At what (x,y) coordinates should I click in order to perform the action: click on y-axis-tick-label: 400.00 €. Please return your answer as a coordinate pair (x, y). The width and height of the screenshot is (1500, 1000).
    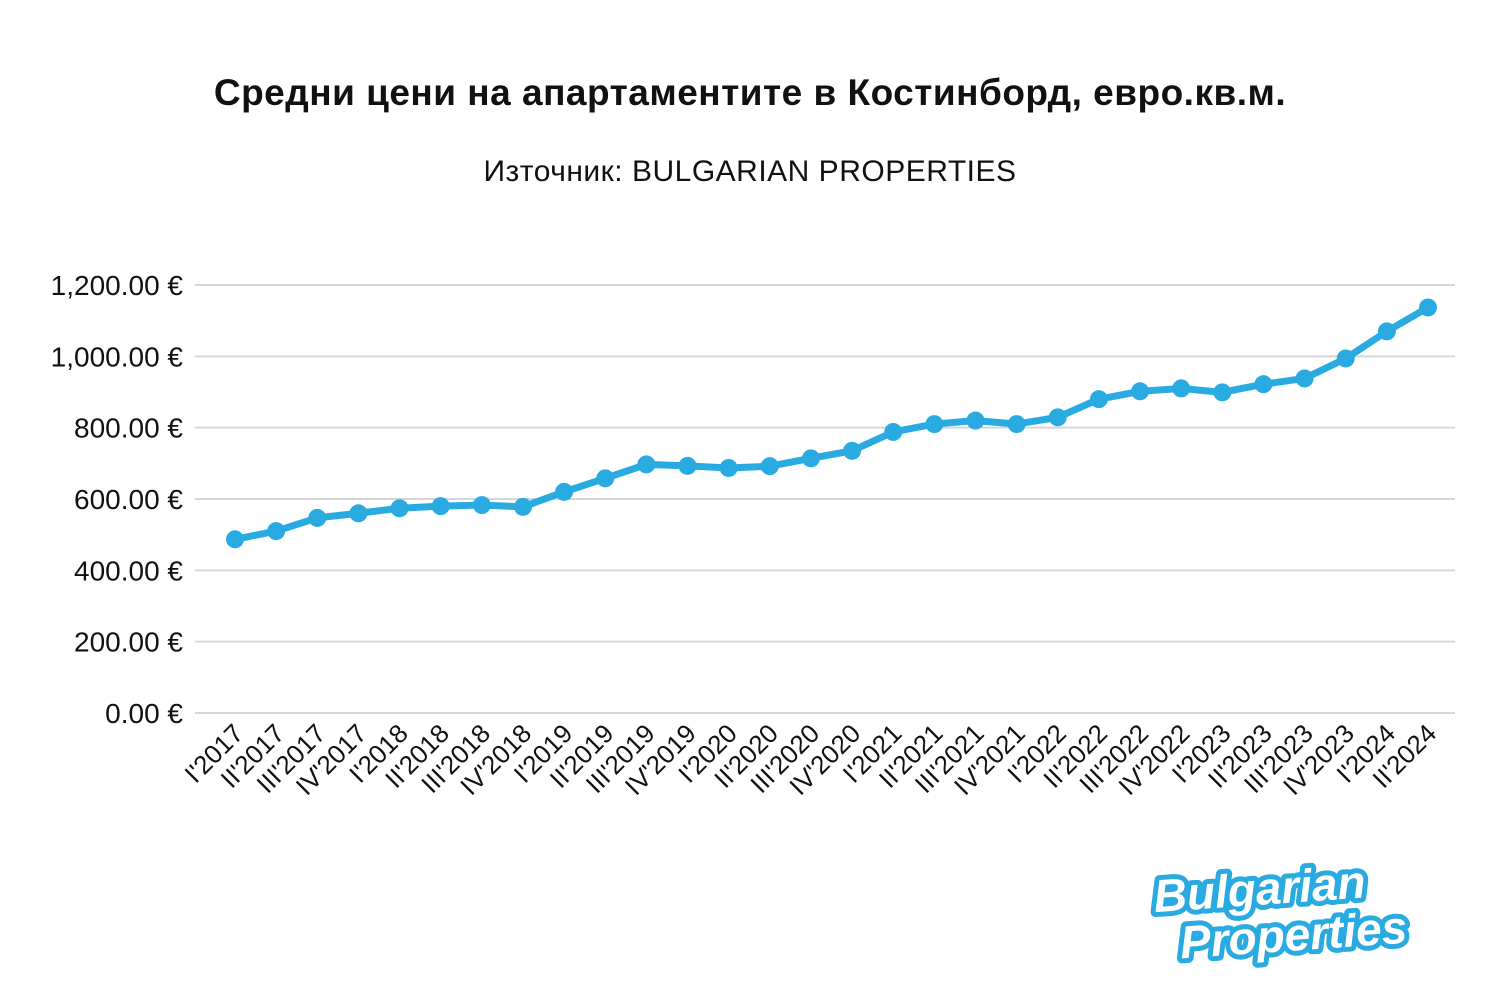
    Looking at the image, I should click on (128, 570).